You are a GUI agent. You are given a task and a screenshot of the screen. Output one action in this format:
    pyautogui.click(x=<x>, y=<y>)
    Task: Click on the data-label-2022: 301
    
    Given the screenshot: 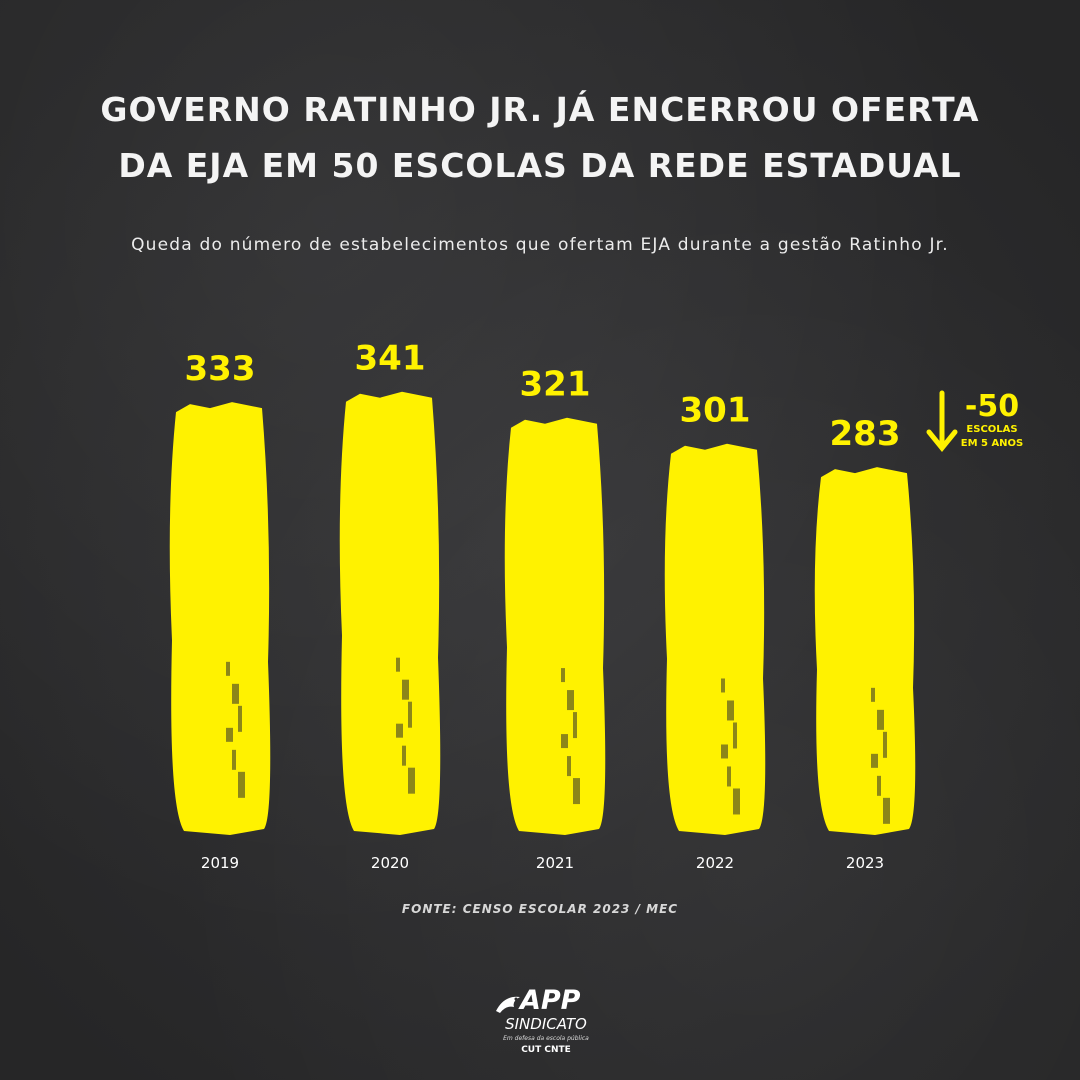 What is the action you would take?
    pyautogui.click(x=715, y=411)
    